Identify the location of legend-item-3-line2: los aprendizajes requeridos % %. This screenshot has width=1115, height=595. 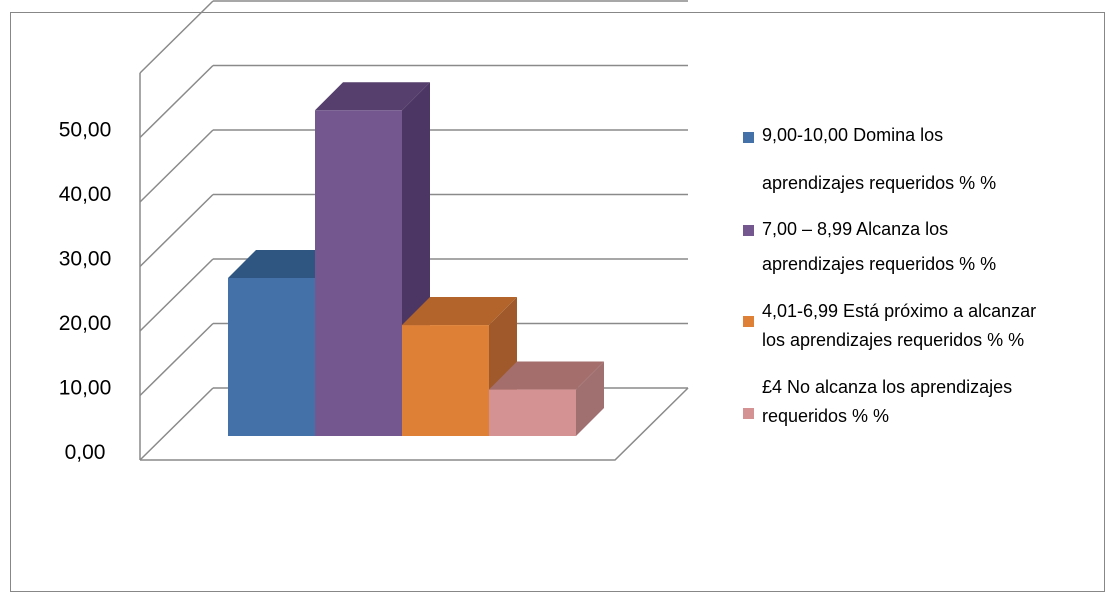
(893, 340).